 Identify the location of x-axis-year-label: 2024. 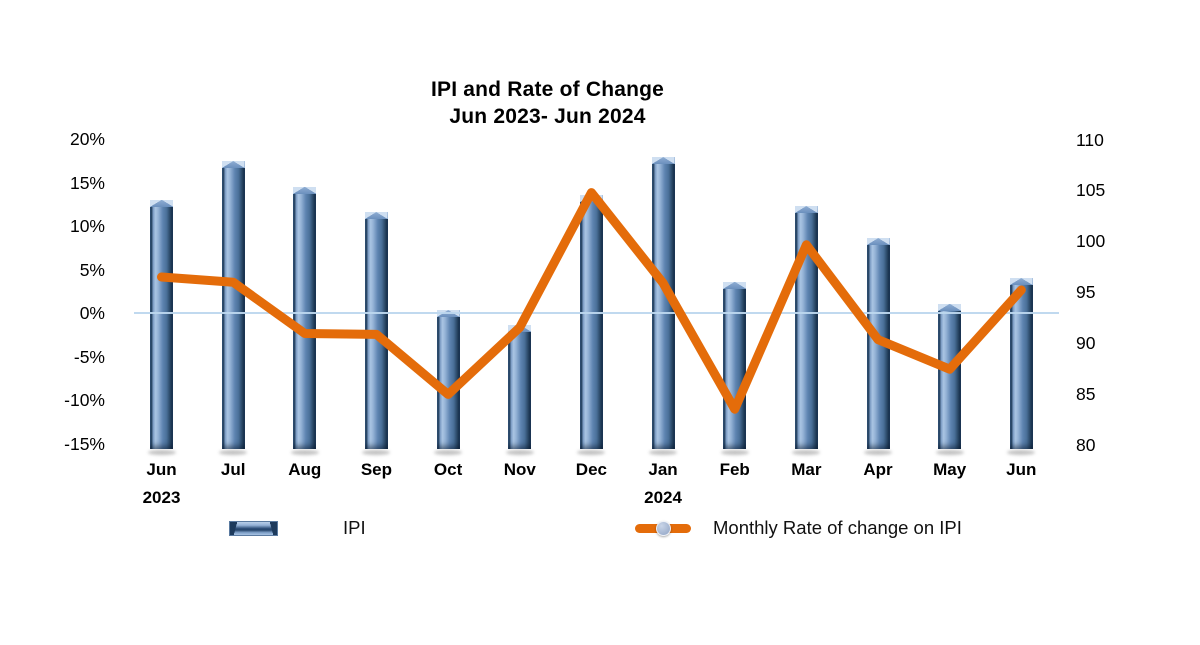
(663, 497).